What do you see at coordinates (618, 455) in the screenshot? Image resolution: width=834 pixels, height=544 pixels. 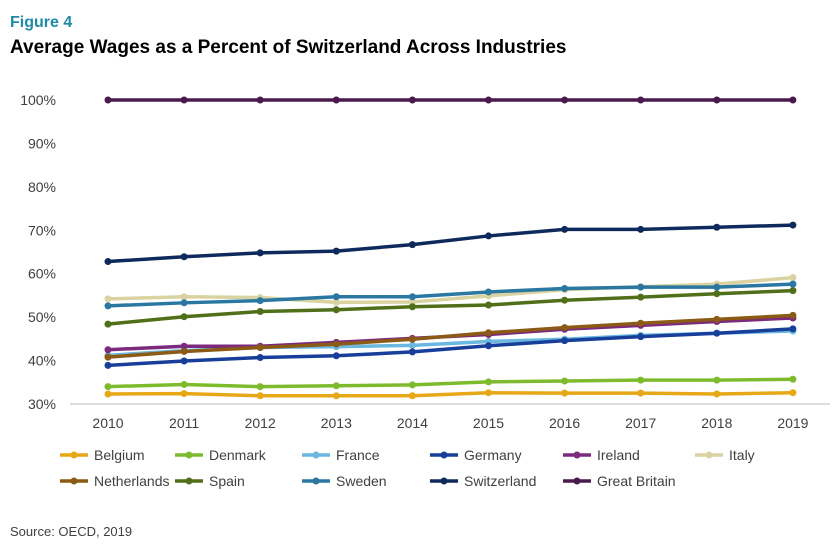 I see `legend-label: Ireland` at bounding box center [618, 455].